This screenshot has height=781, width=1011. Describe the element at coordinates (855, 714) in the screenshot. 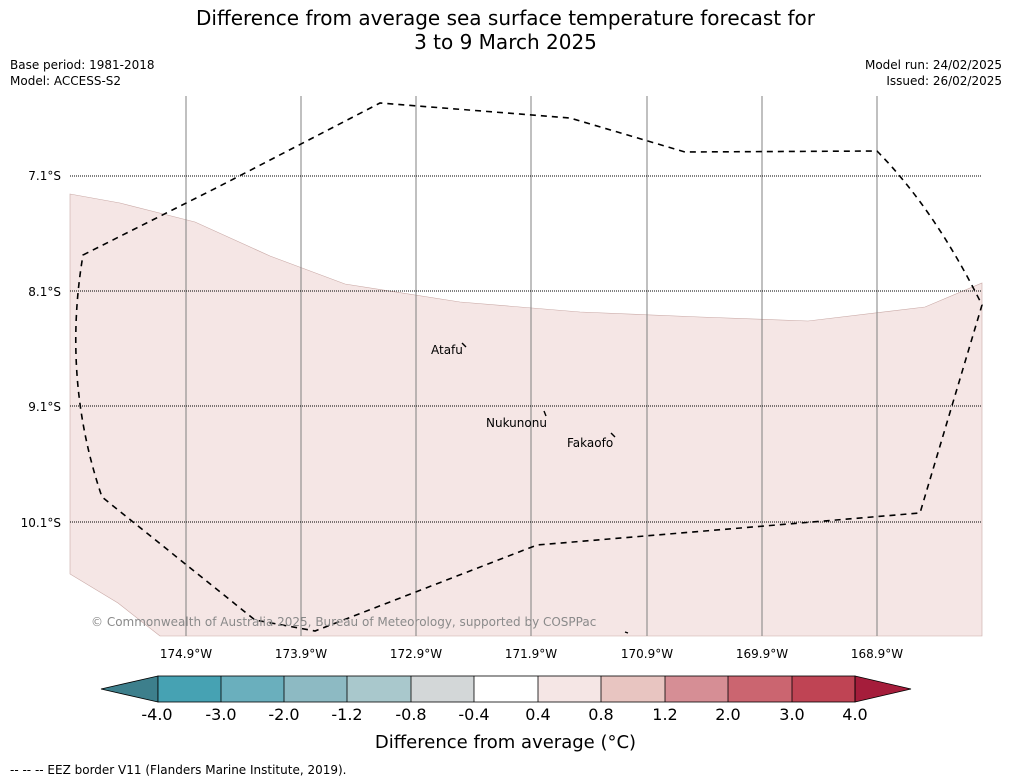

I see `colorbar-label: 4.0` at that location.